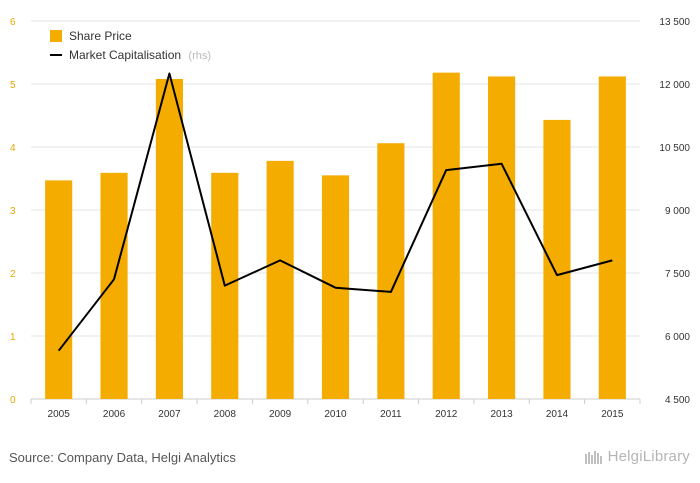 The height and width of the screenshot is (483, 700). Describe the element at coordinates (674, 148) in the screenshot. I see `right-tick-label: 10 500` at that location.